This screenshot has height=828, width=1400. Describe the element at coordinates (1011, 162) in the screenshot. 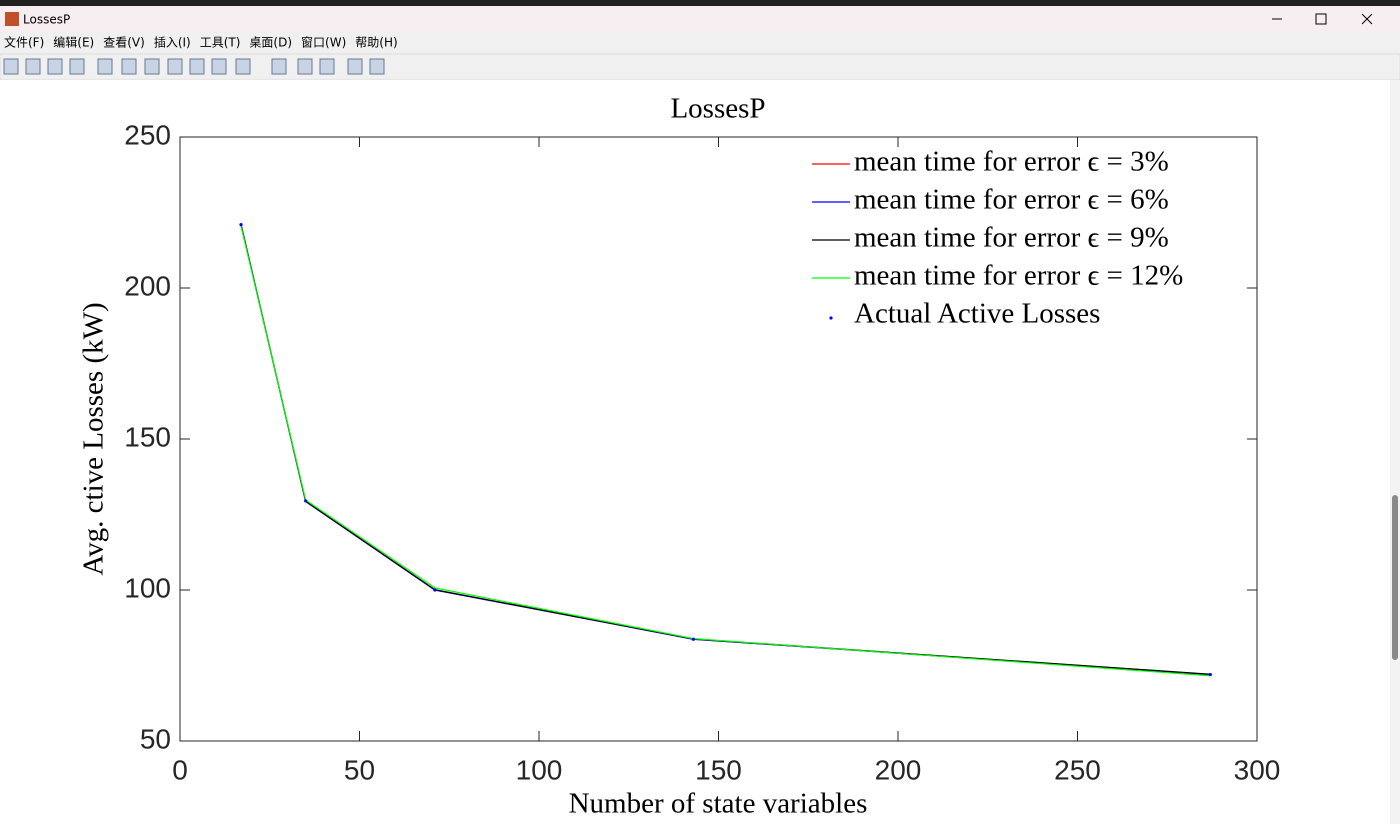

I see `legend-label: mean time for error ϵ = 3%` at that location.